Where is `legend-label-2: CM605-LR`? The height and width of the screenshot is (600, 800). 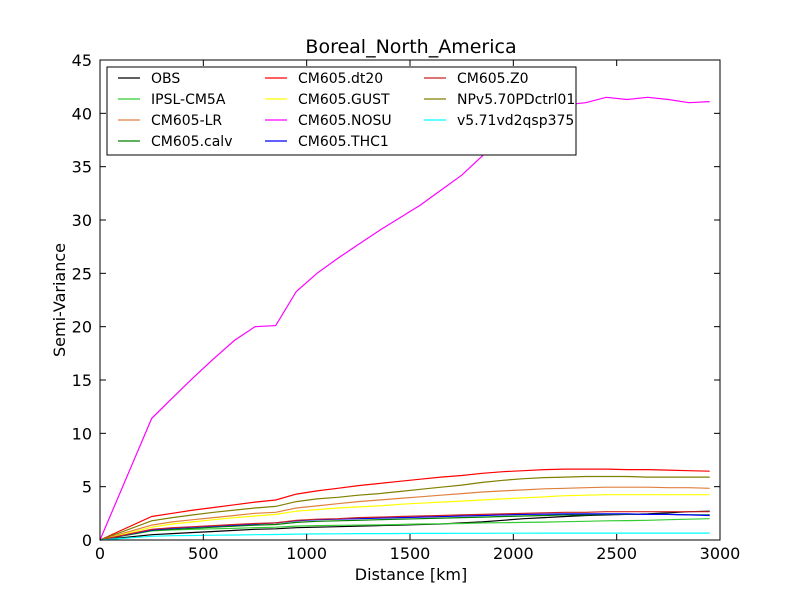 legend-label-2: CM605-LR is located at coordinates (186, 121).